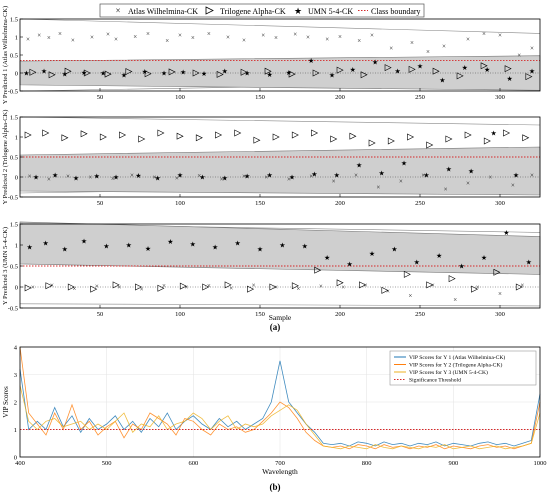  Describe the element at coordinates (15, 375) in the screenshot. I see `y-tick-label: 3` at that location.